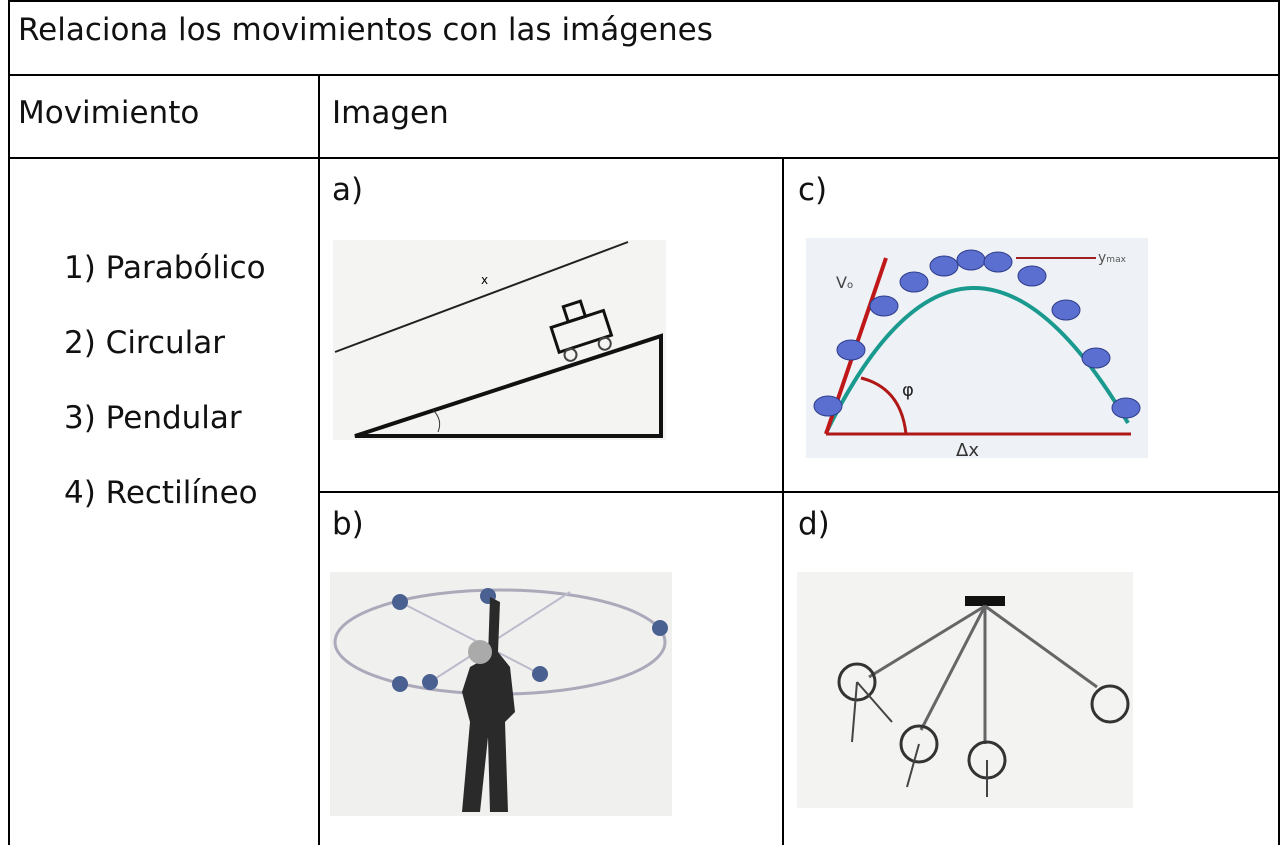  What do you see at coordinates (348, 524) in the screenshot?
I see `image-label: b)` at bounding box center [348, 524].